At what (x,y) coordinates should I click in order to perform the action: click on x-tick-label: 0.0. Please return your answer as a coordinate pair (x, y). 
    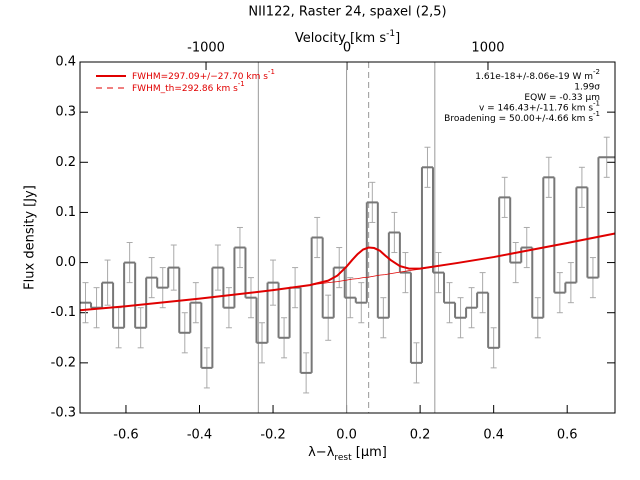
    Looking at the image, I should click on (346, 435).